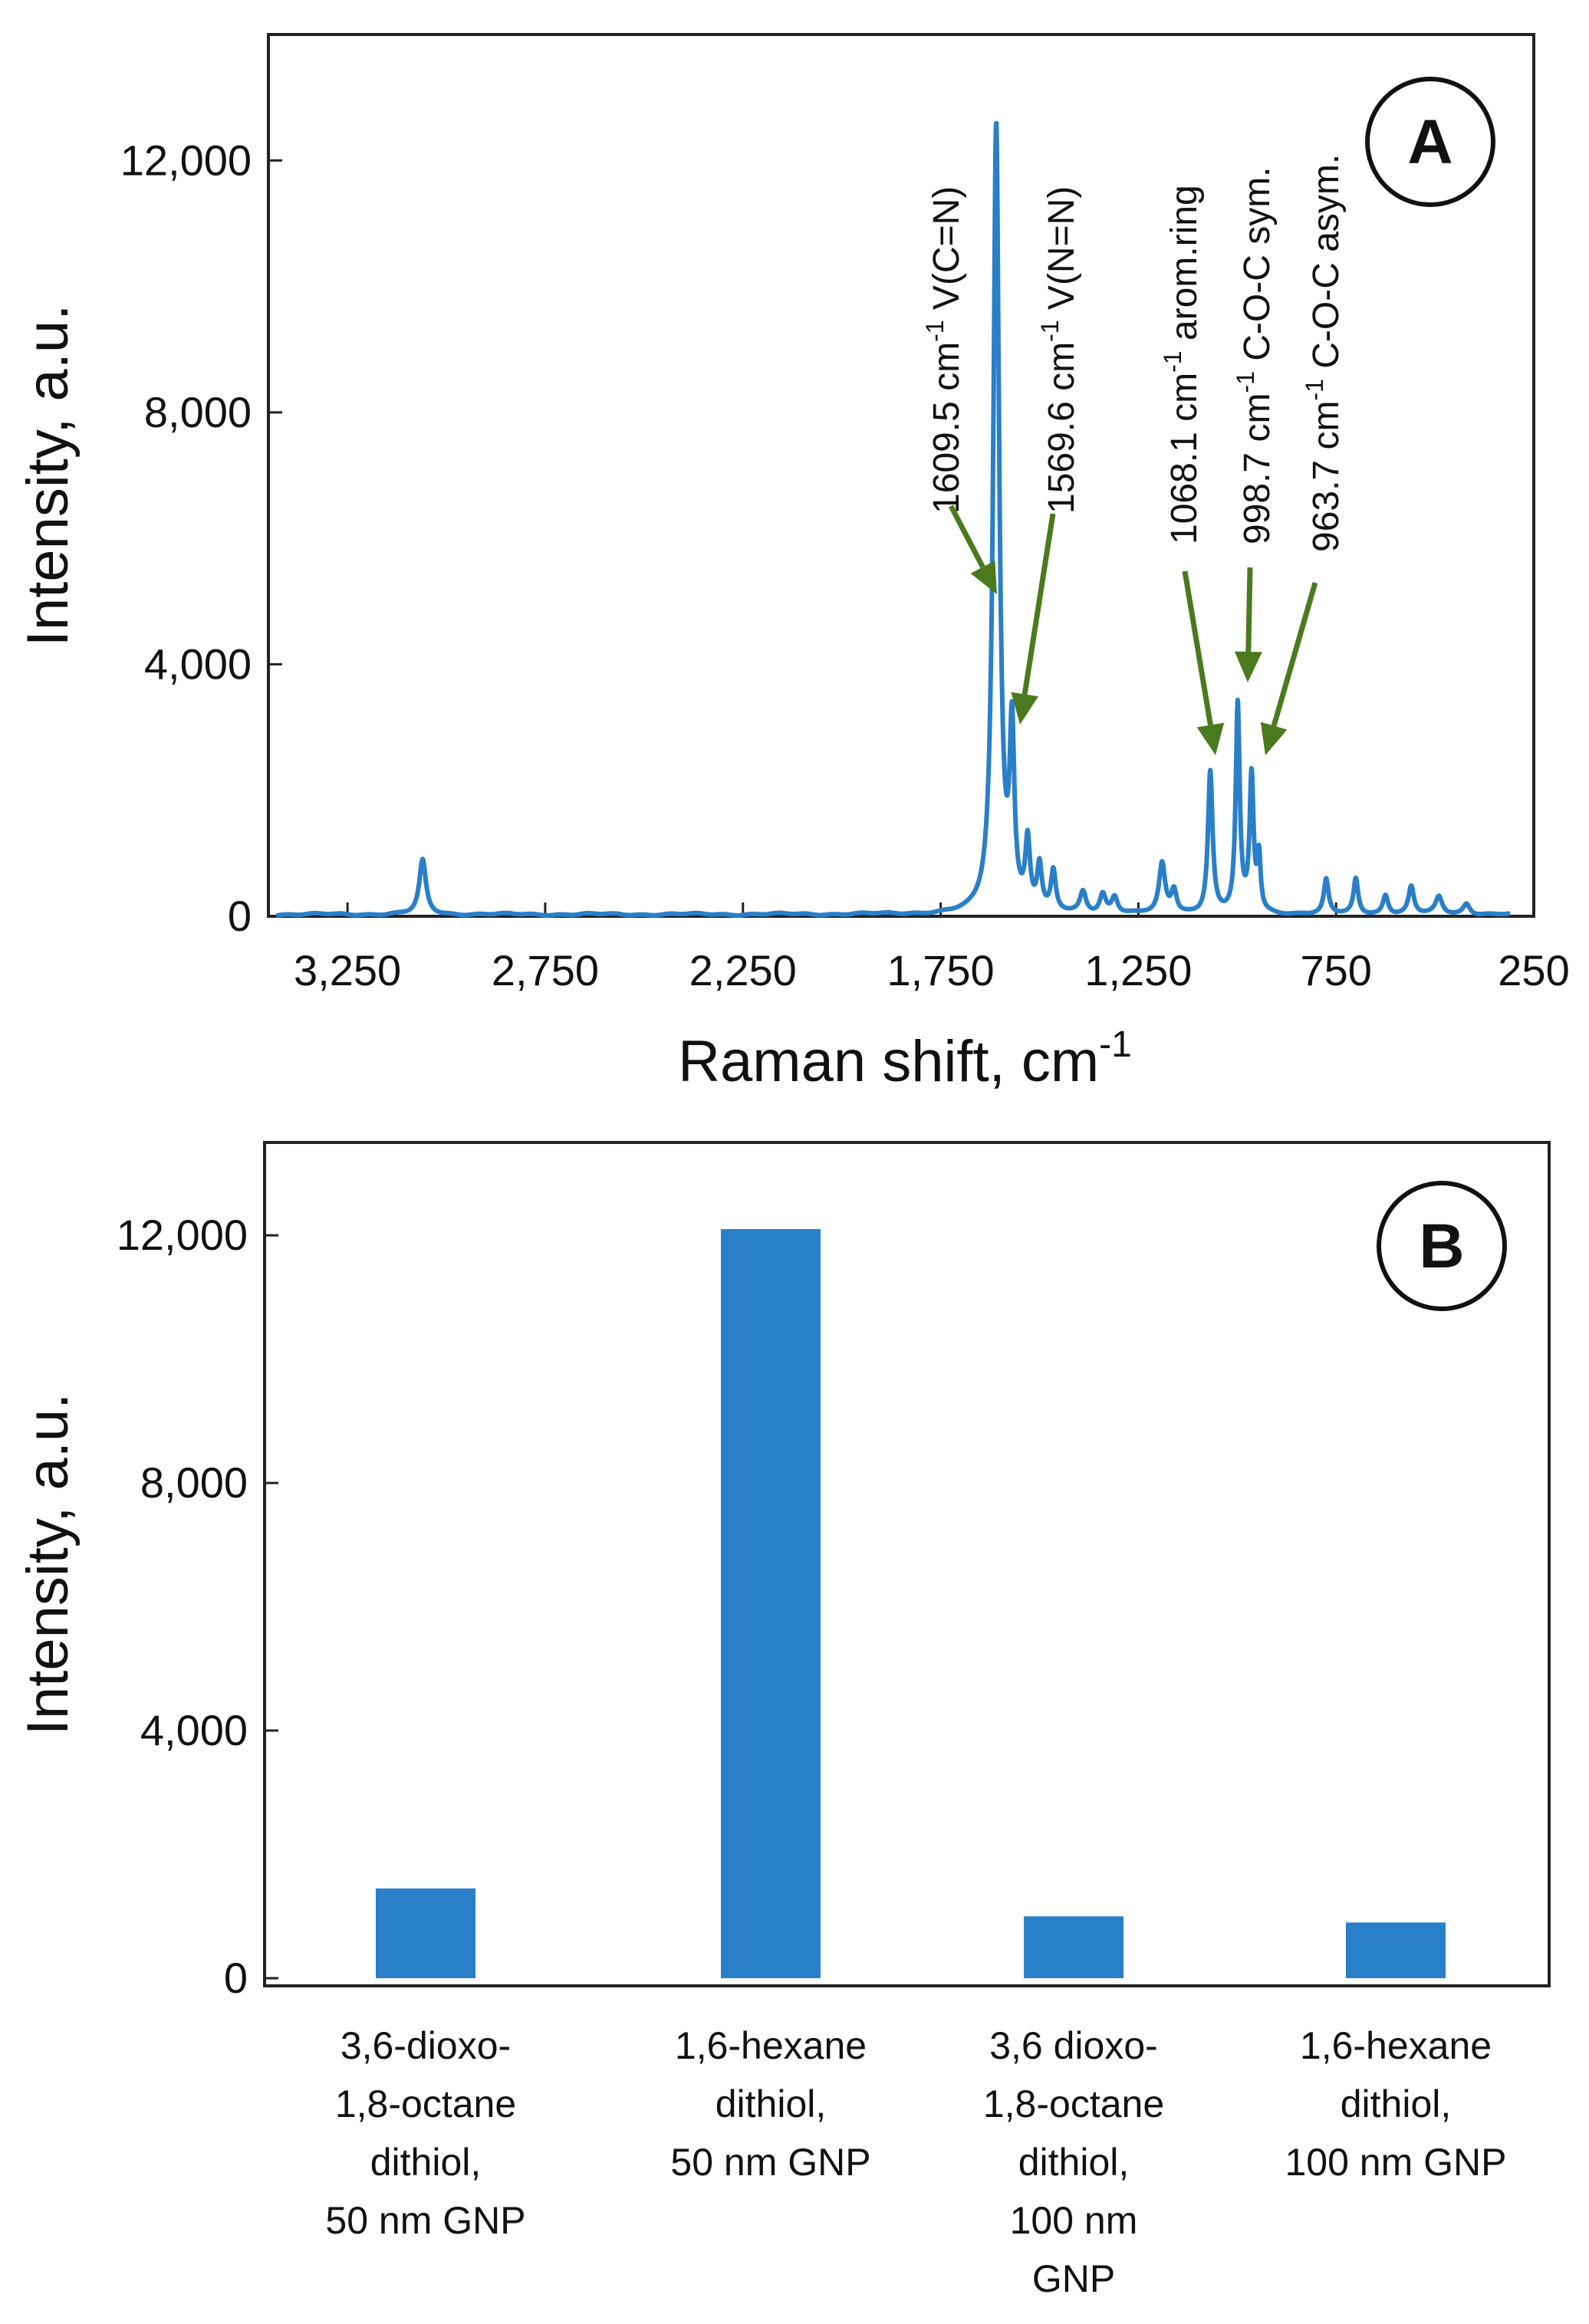  What do you see at coordinates (545, 970) in the screenshot?
I see `panel-a-x-tick-label: 2,750` at bounding box center [545, 970].